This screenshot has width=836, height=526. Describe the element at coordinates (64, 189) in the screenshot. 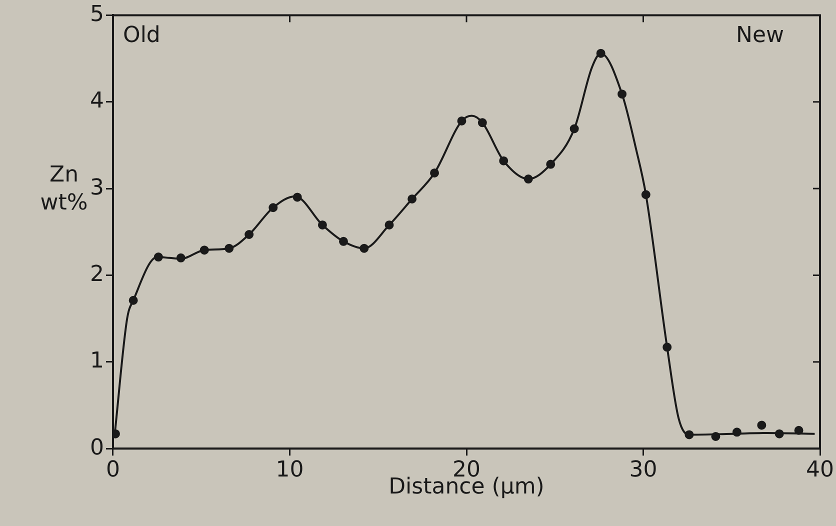

I see `y-axis-title: Zn wt%` at that location.